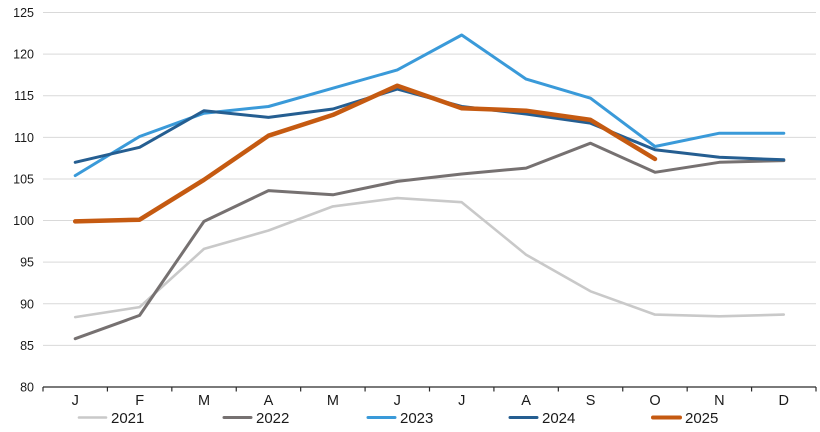 The height and width of the screenshot is (432, 820). Describe the element at coordinates (27, 346) in the screenshot. I see `y-axis-label: 85` at that location.